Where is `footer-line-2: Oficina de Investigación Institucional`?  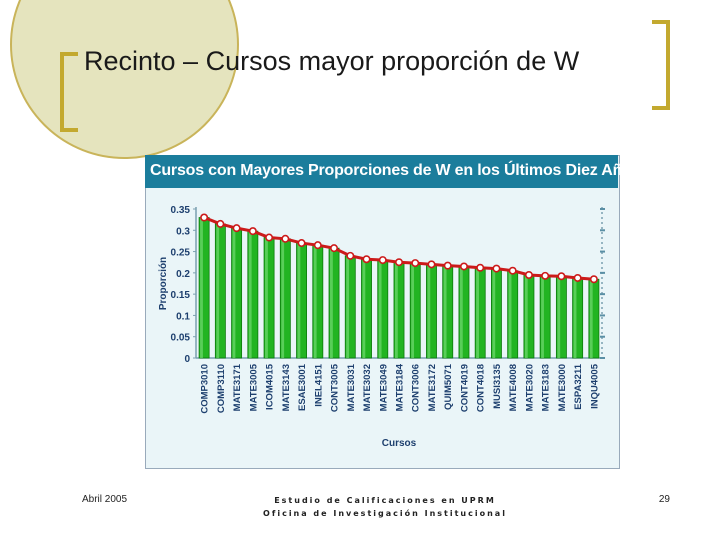
footer-line-2: Oficina de Investigación Institucional is located at coordinates (385, 513).